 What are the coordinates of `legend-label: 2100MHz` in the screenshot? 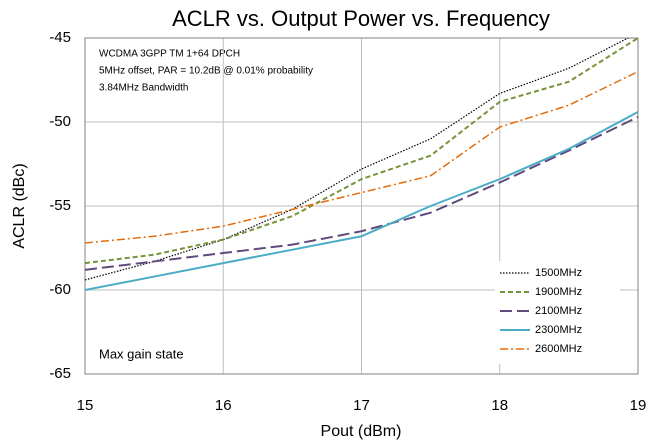 It's located at (558, 311).